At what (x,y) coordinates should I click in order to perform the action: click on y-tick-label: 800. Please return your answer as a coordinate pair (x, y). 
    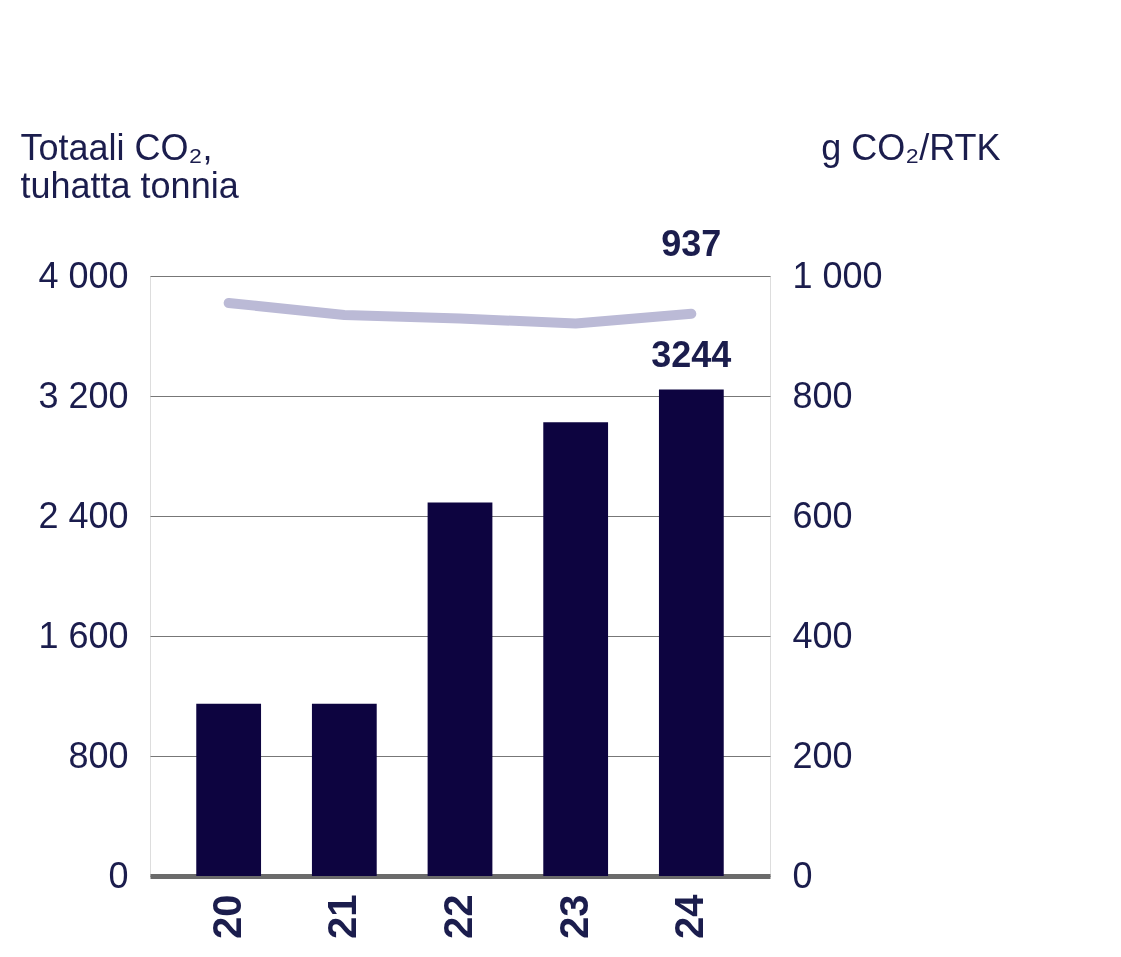
    Looking at the image, I should click on (98, 755).